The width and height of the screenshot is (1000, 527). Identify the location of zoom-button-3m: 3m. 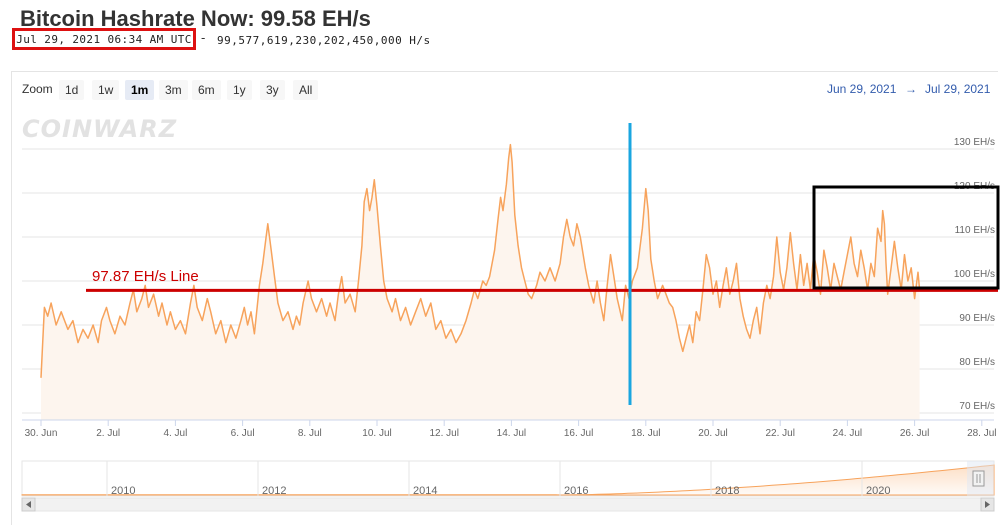
(173, 90).